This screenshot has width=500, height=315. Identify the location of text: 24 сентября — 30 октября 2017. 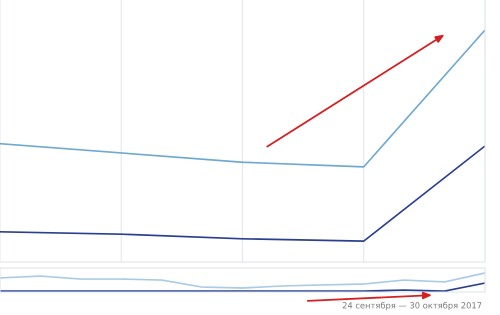
(412, 306).